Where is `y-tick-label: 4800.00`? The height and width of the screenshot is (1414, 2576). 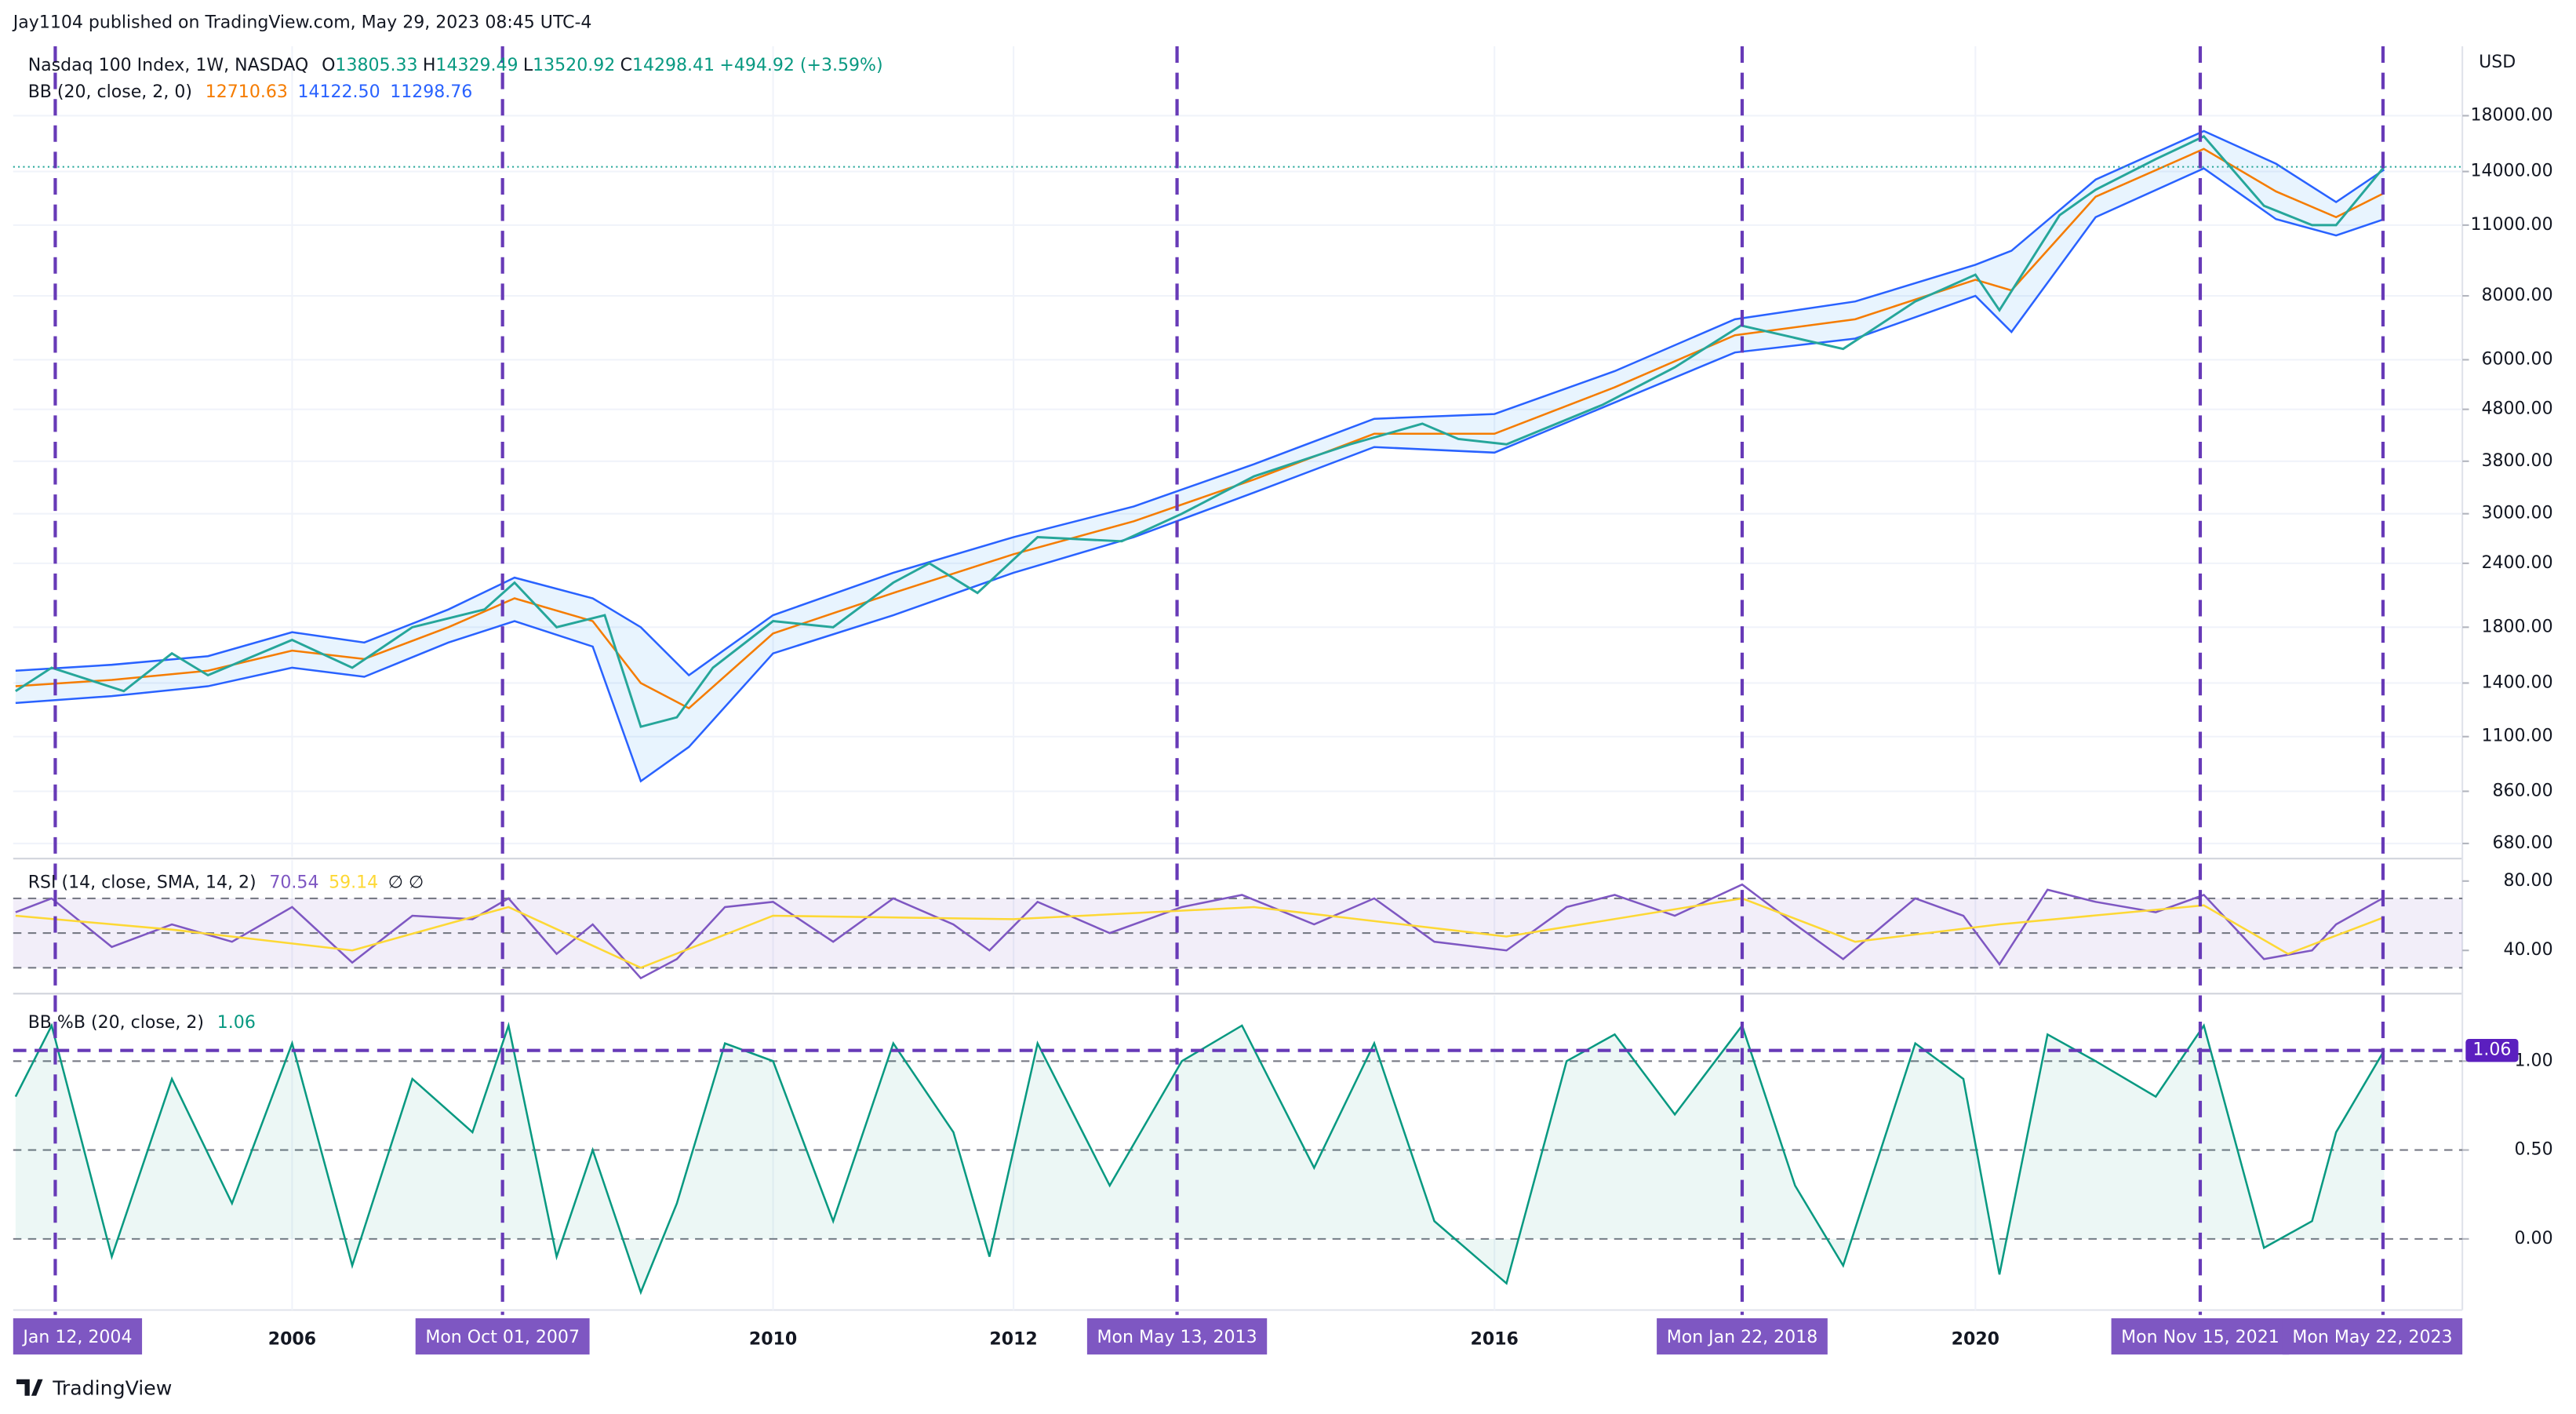
y-tick-label: 4800.00 is located at coordinates (2516, 409).